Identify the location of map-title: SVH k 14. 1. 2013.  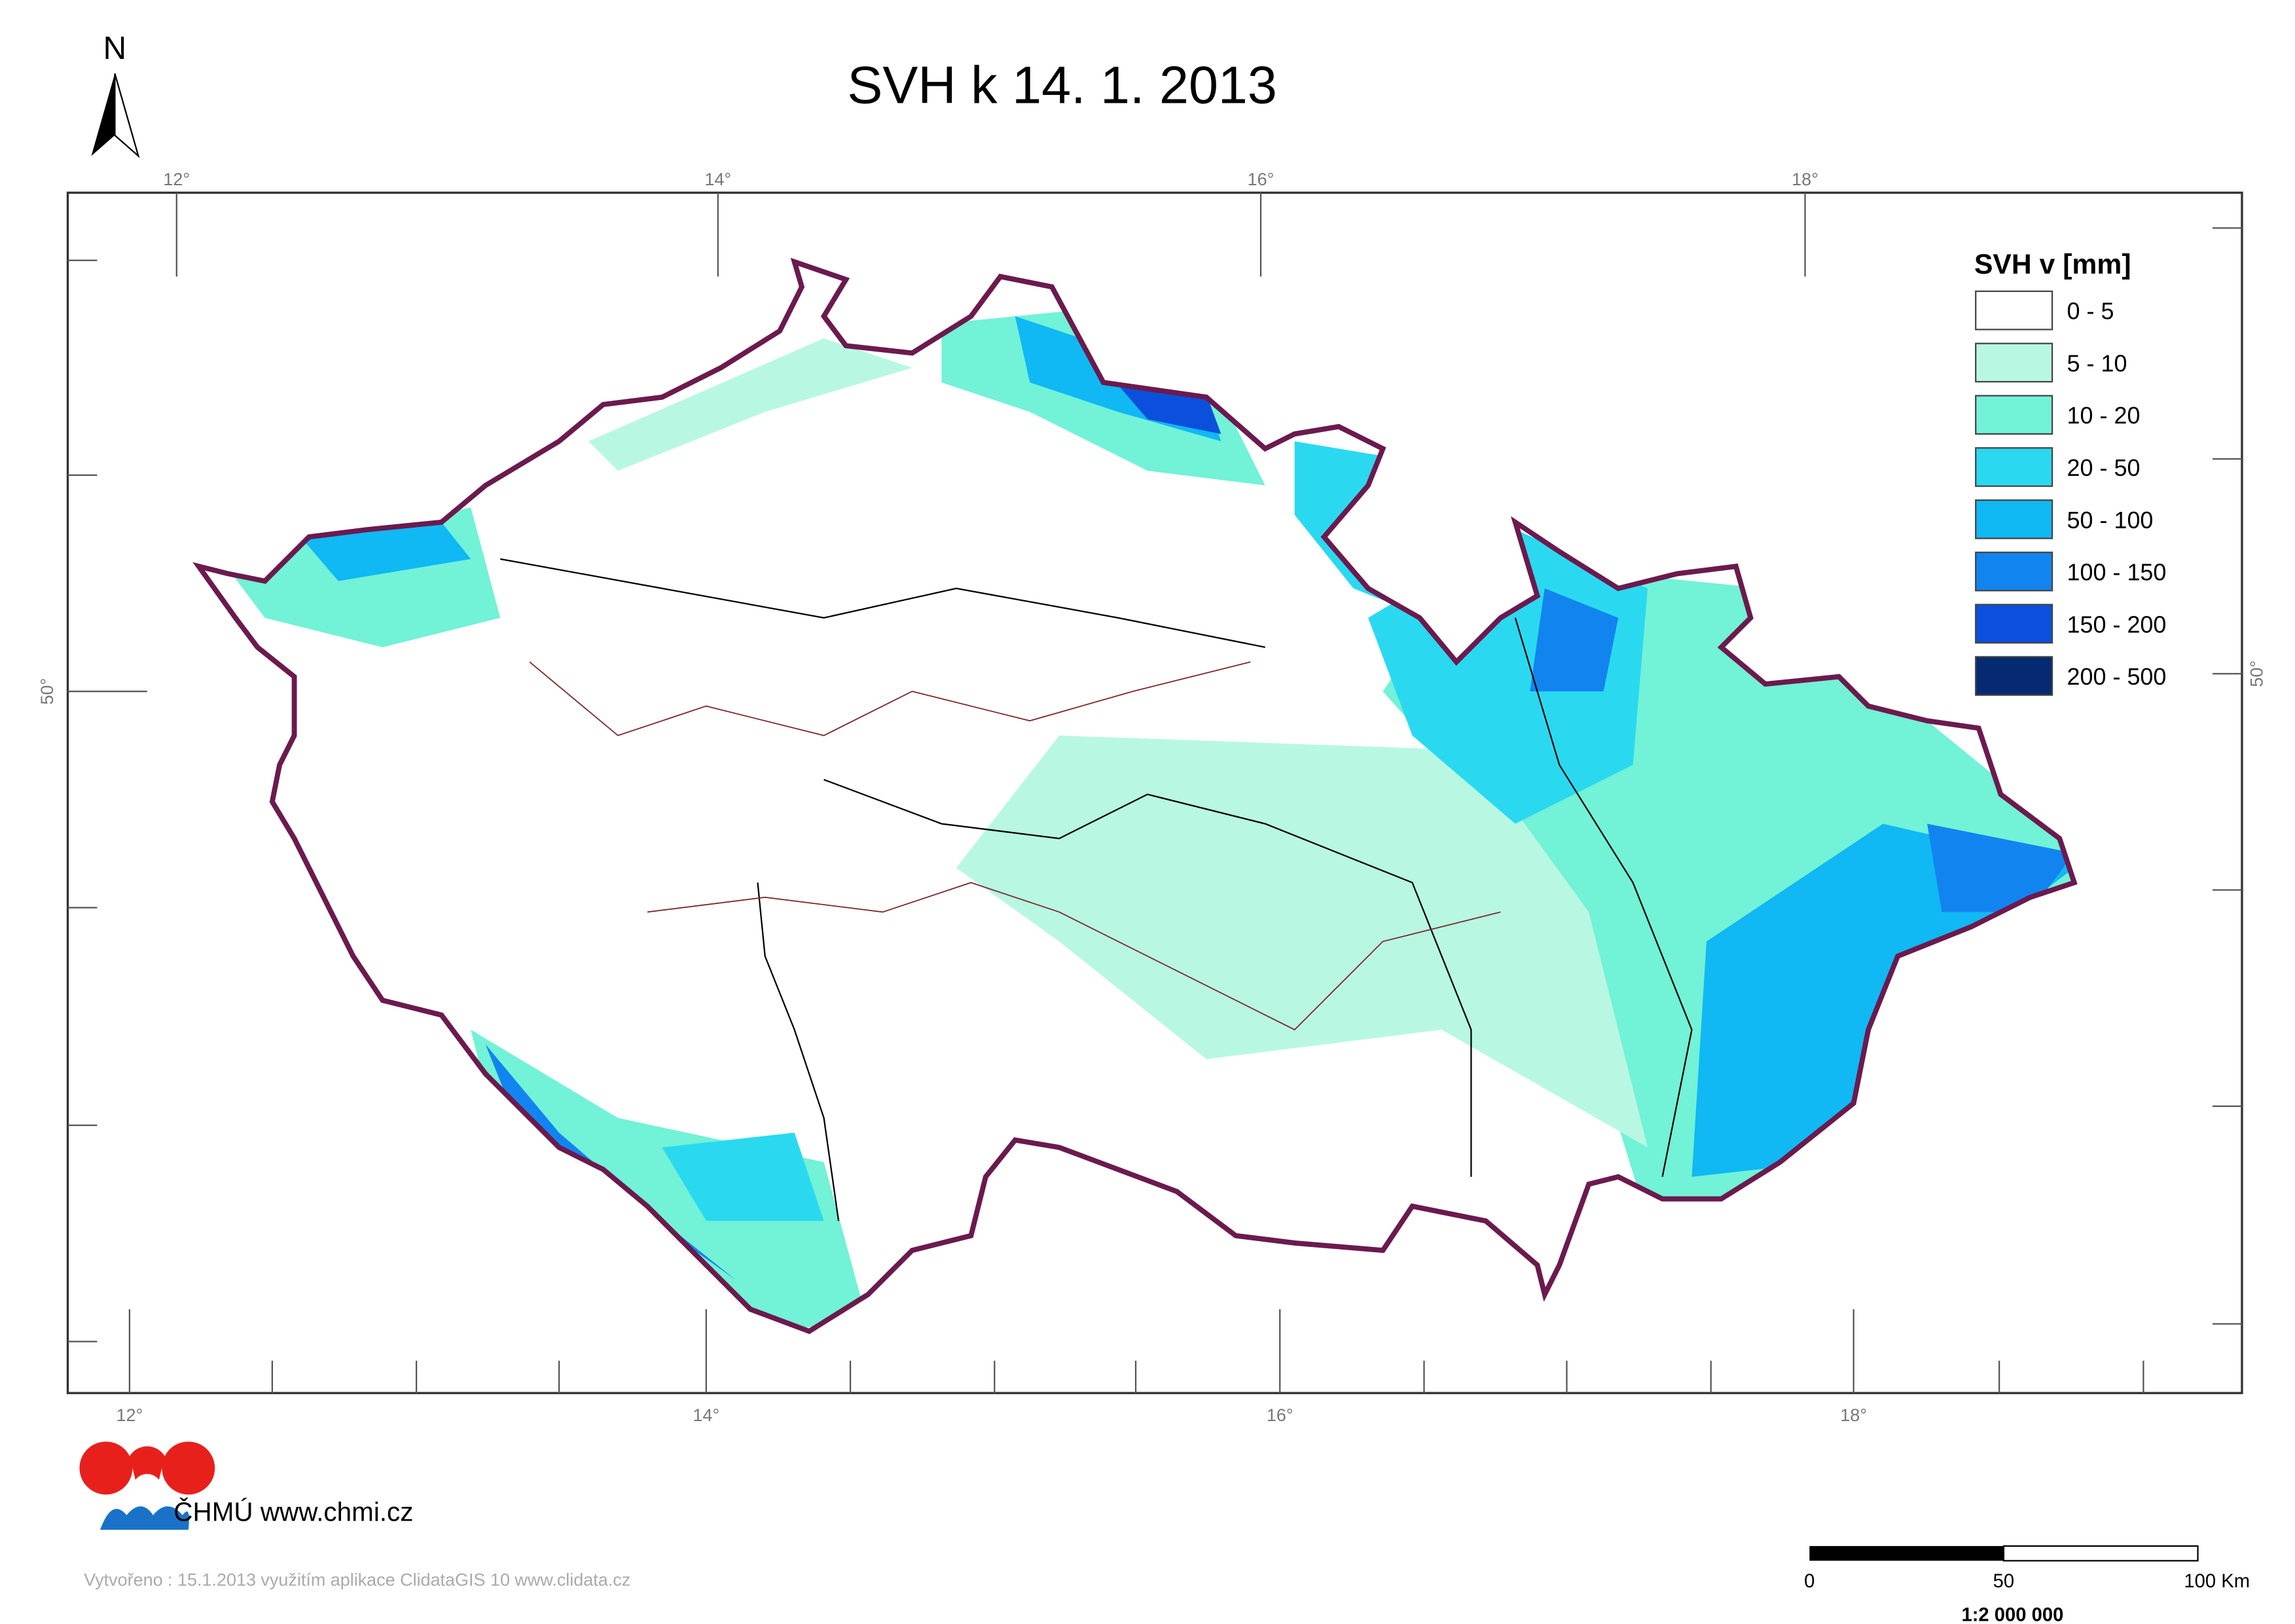
(1062, 85).